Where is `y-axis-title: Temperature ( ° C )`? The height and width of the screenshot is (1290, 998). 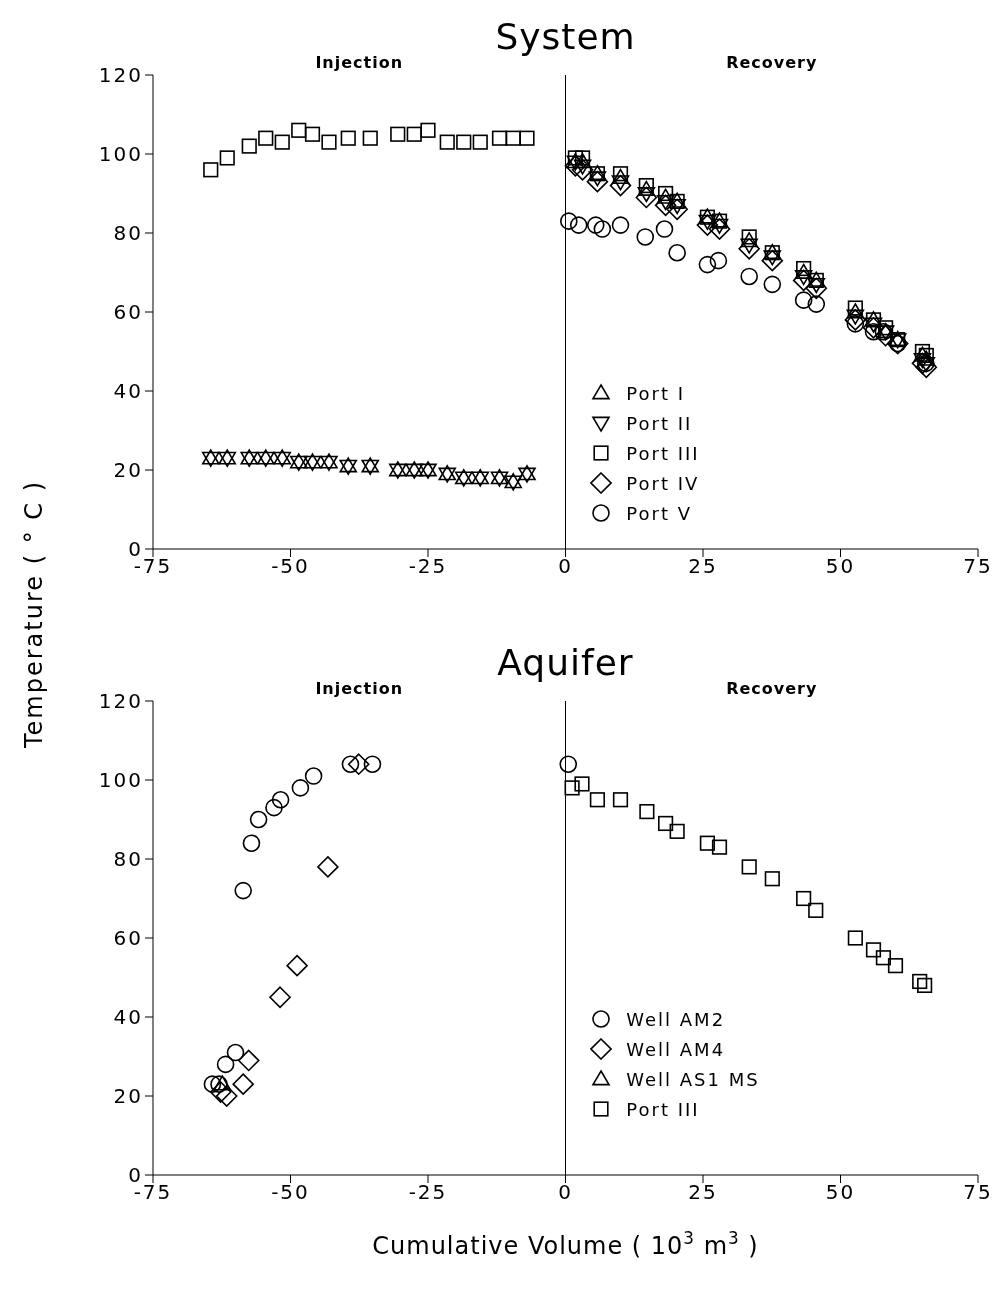 y-axis-title: Temperature ( ° C ) is located at coordinates (34, 614).